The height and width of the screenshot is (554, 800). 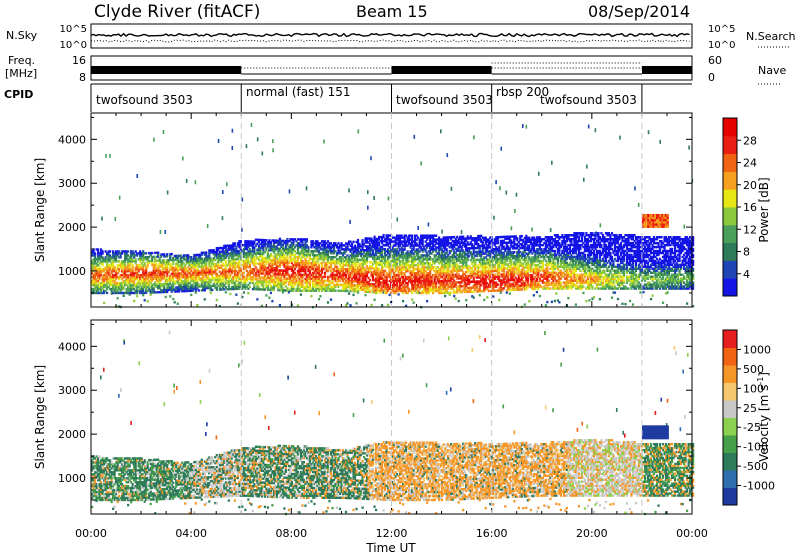 What do you see at coordinates (711, 77) in the screenshot?
I see `nave-tick-bottom: 0` at bounding box center [711, 77].